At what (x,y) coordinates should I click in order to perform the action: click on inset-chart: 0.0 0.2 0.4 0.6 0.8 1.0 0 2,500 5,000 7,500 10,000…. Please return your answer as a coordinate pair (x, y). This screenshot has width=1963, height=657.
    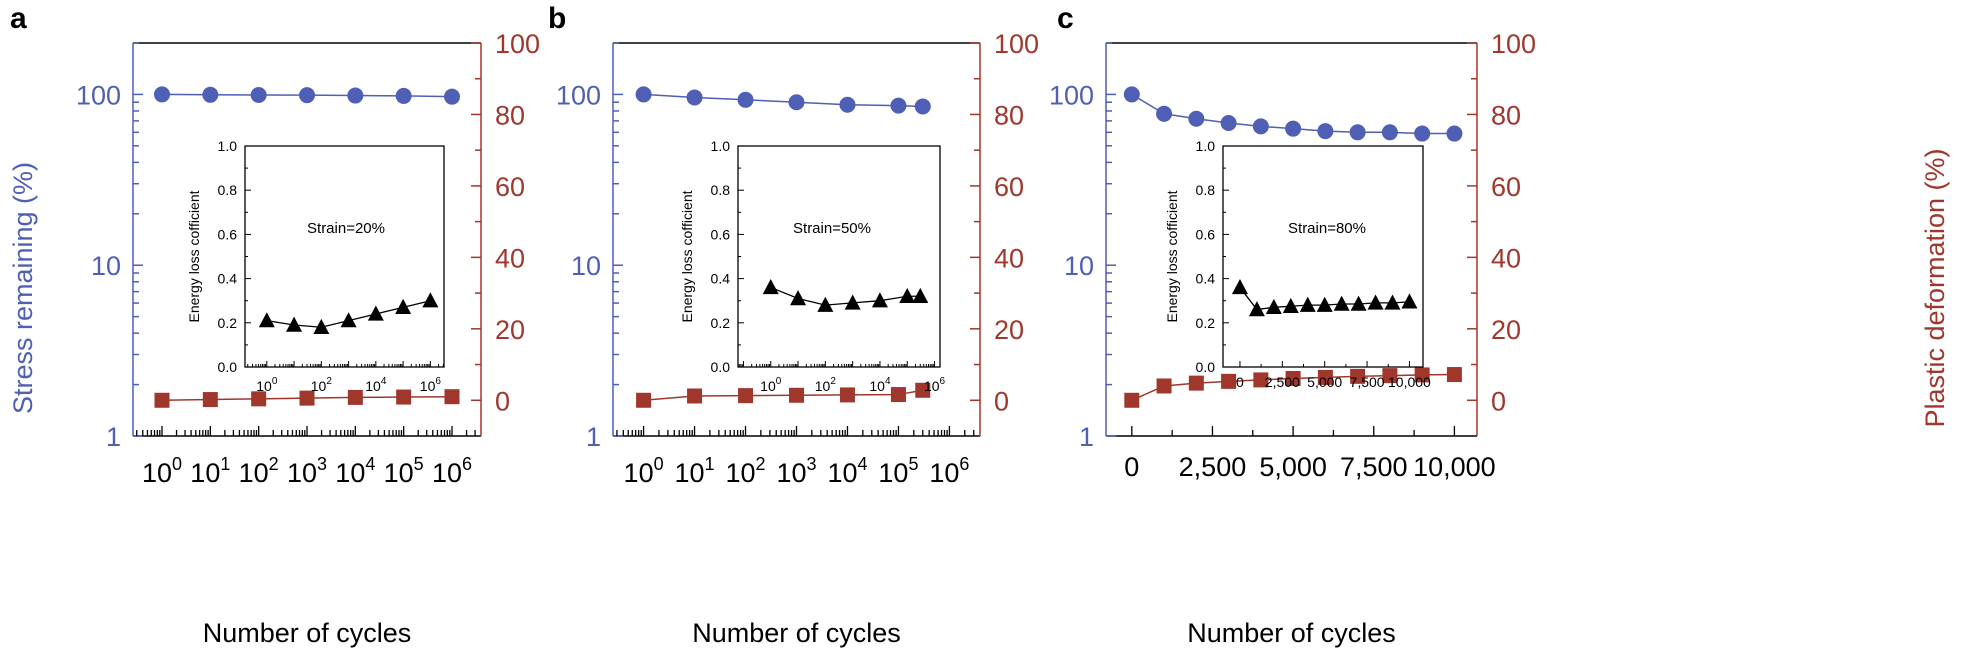
    Looking at the image, I should click on (1297, 264).